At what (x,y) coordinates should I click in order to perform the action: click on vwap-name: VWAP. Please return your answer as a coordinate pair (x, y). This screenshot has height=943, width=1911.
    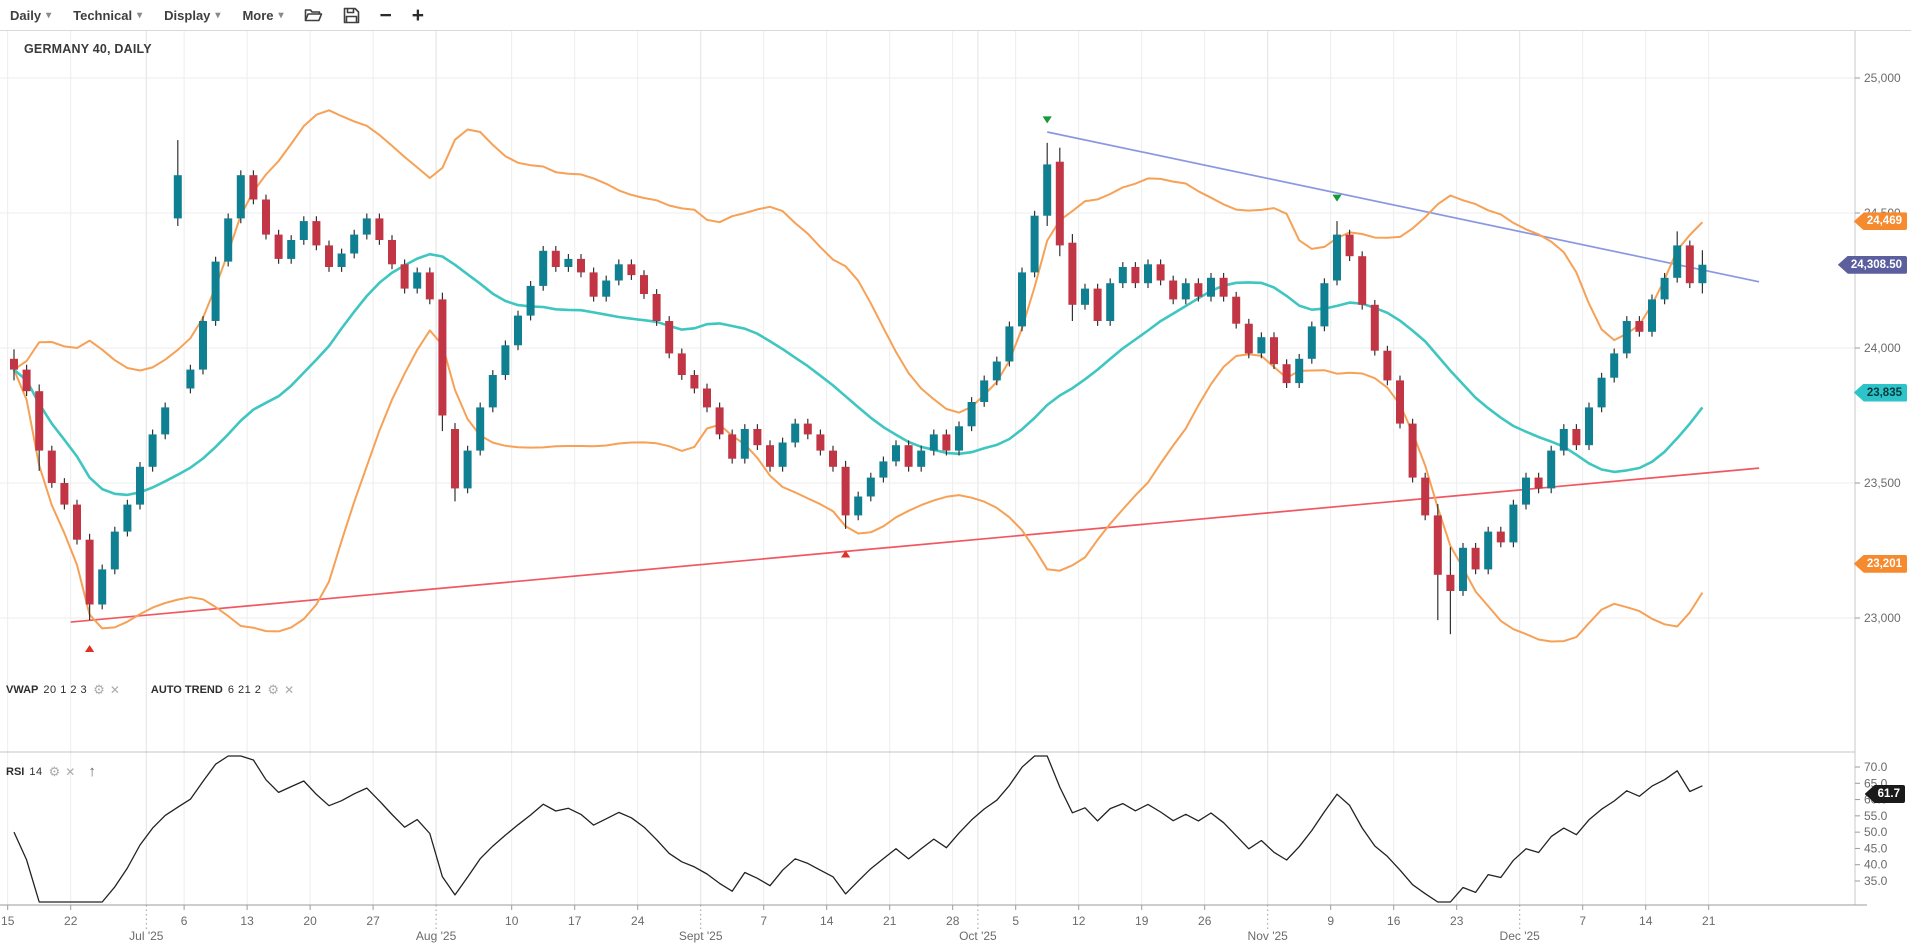
    Looking at the image, I should click on (22, 690).